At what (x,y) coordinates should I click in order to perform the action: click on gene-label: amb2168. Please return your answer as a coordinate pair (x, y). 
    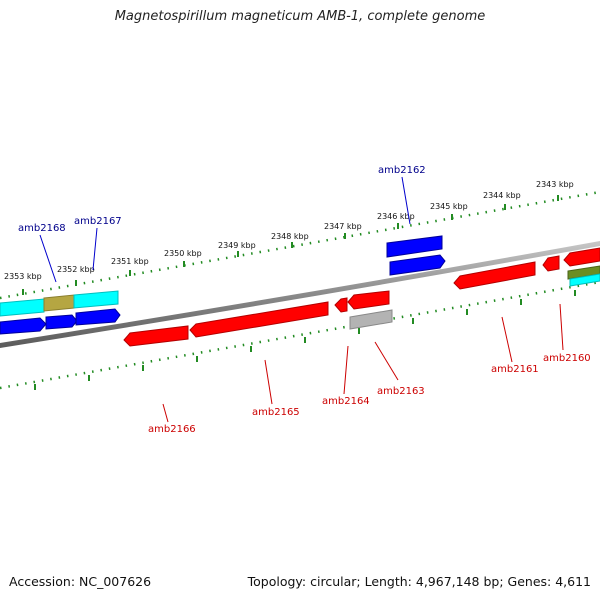
    Looking at the image, I should click on (42, 228).